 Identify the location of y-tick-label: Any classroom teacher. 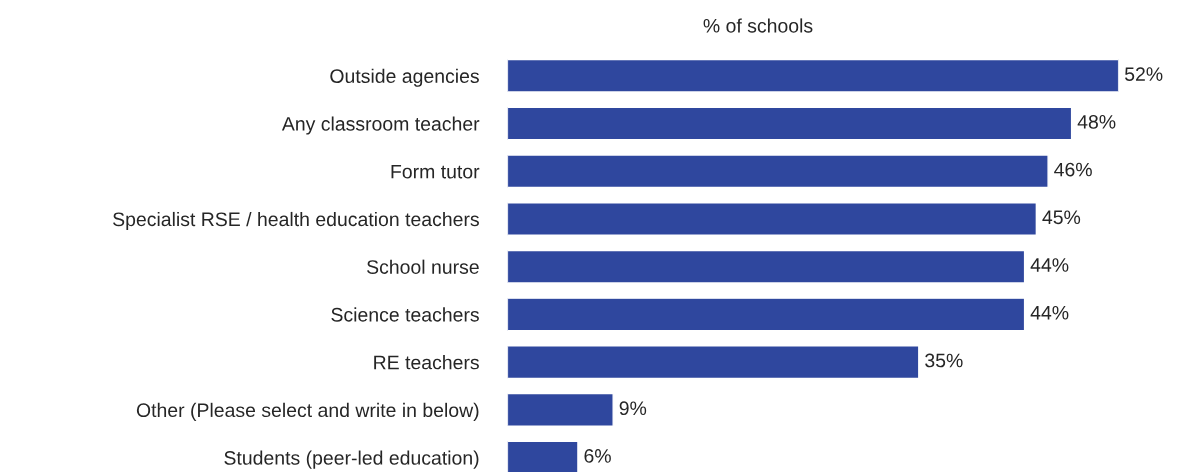
(380, 125).